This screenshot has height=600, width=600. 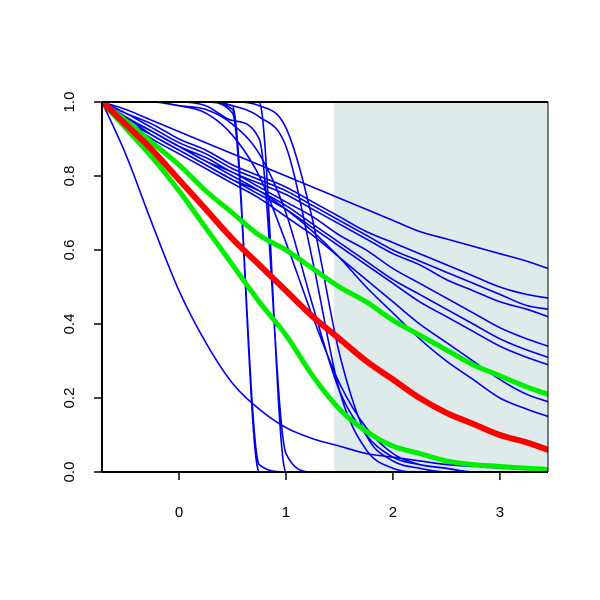 What do you see at coordinates (69, 250) in the screenshot?
I see `y-tick-label-3: 0.6` at bounding box center [69, 250].